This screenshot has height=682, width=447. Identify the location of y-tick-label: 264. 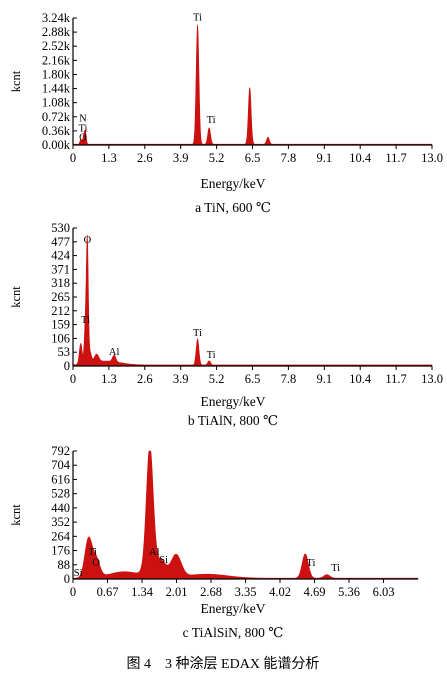
(61, 536).